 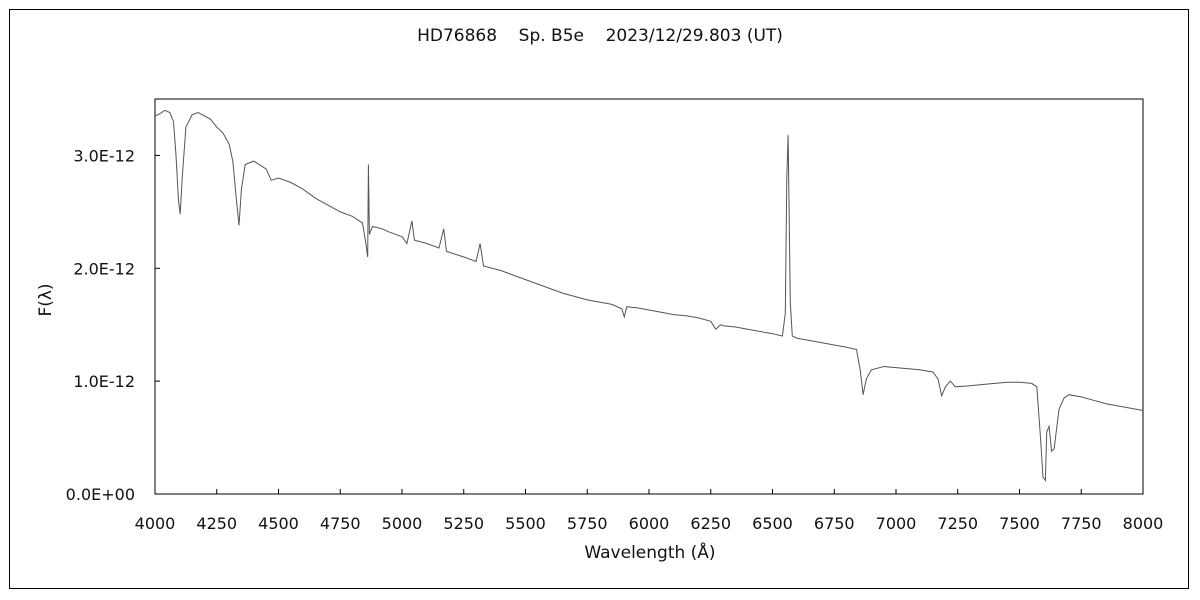 I want to click on x-tick-label: 6000, so click(x=649, y=523).